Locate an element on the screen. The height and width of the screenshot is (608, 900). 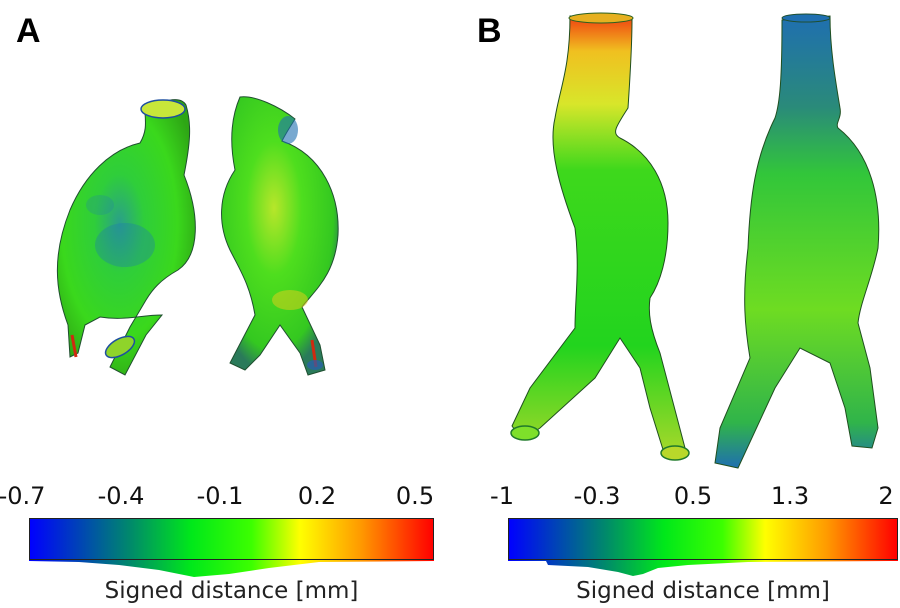
colorbar-b-tick: 2 is located at coordinates (886, 496).